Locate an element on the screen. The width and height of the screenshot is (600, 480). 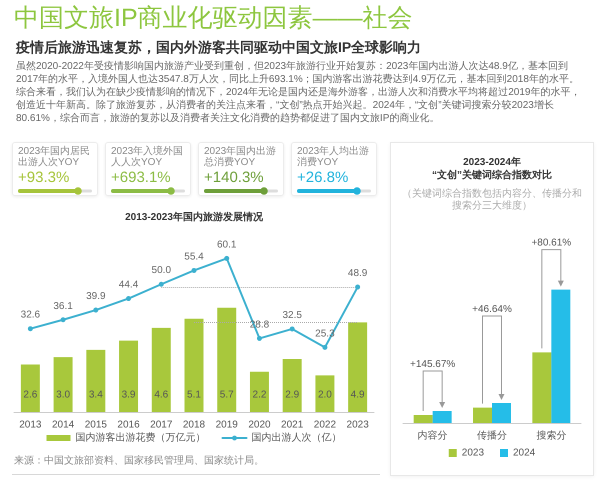
data-label: 50.0 is located at coordinates (162, 270).